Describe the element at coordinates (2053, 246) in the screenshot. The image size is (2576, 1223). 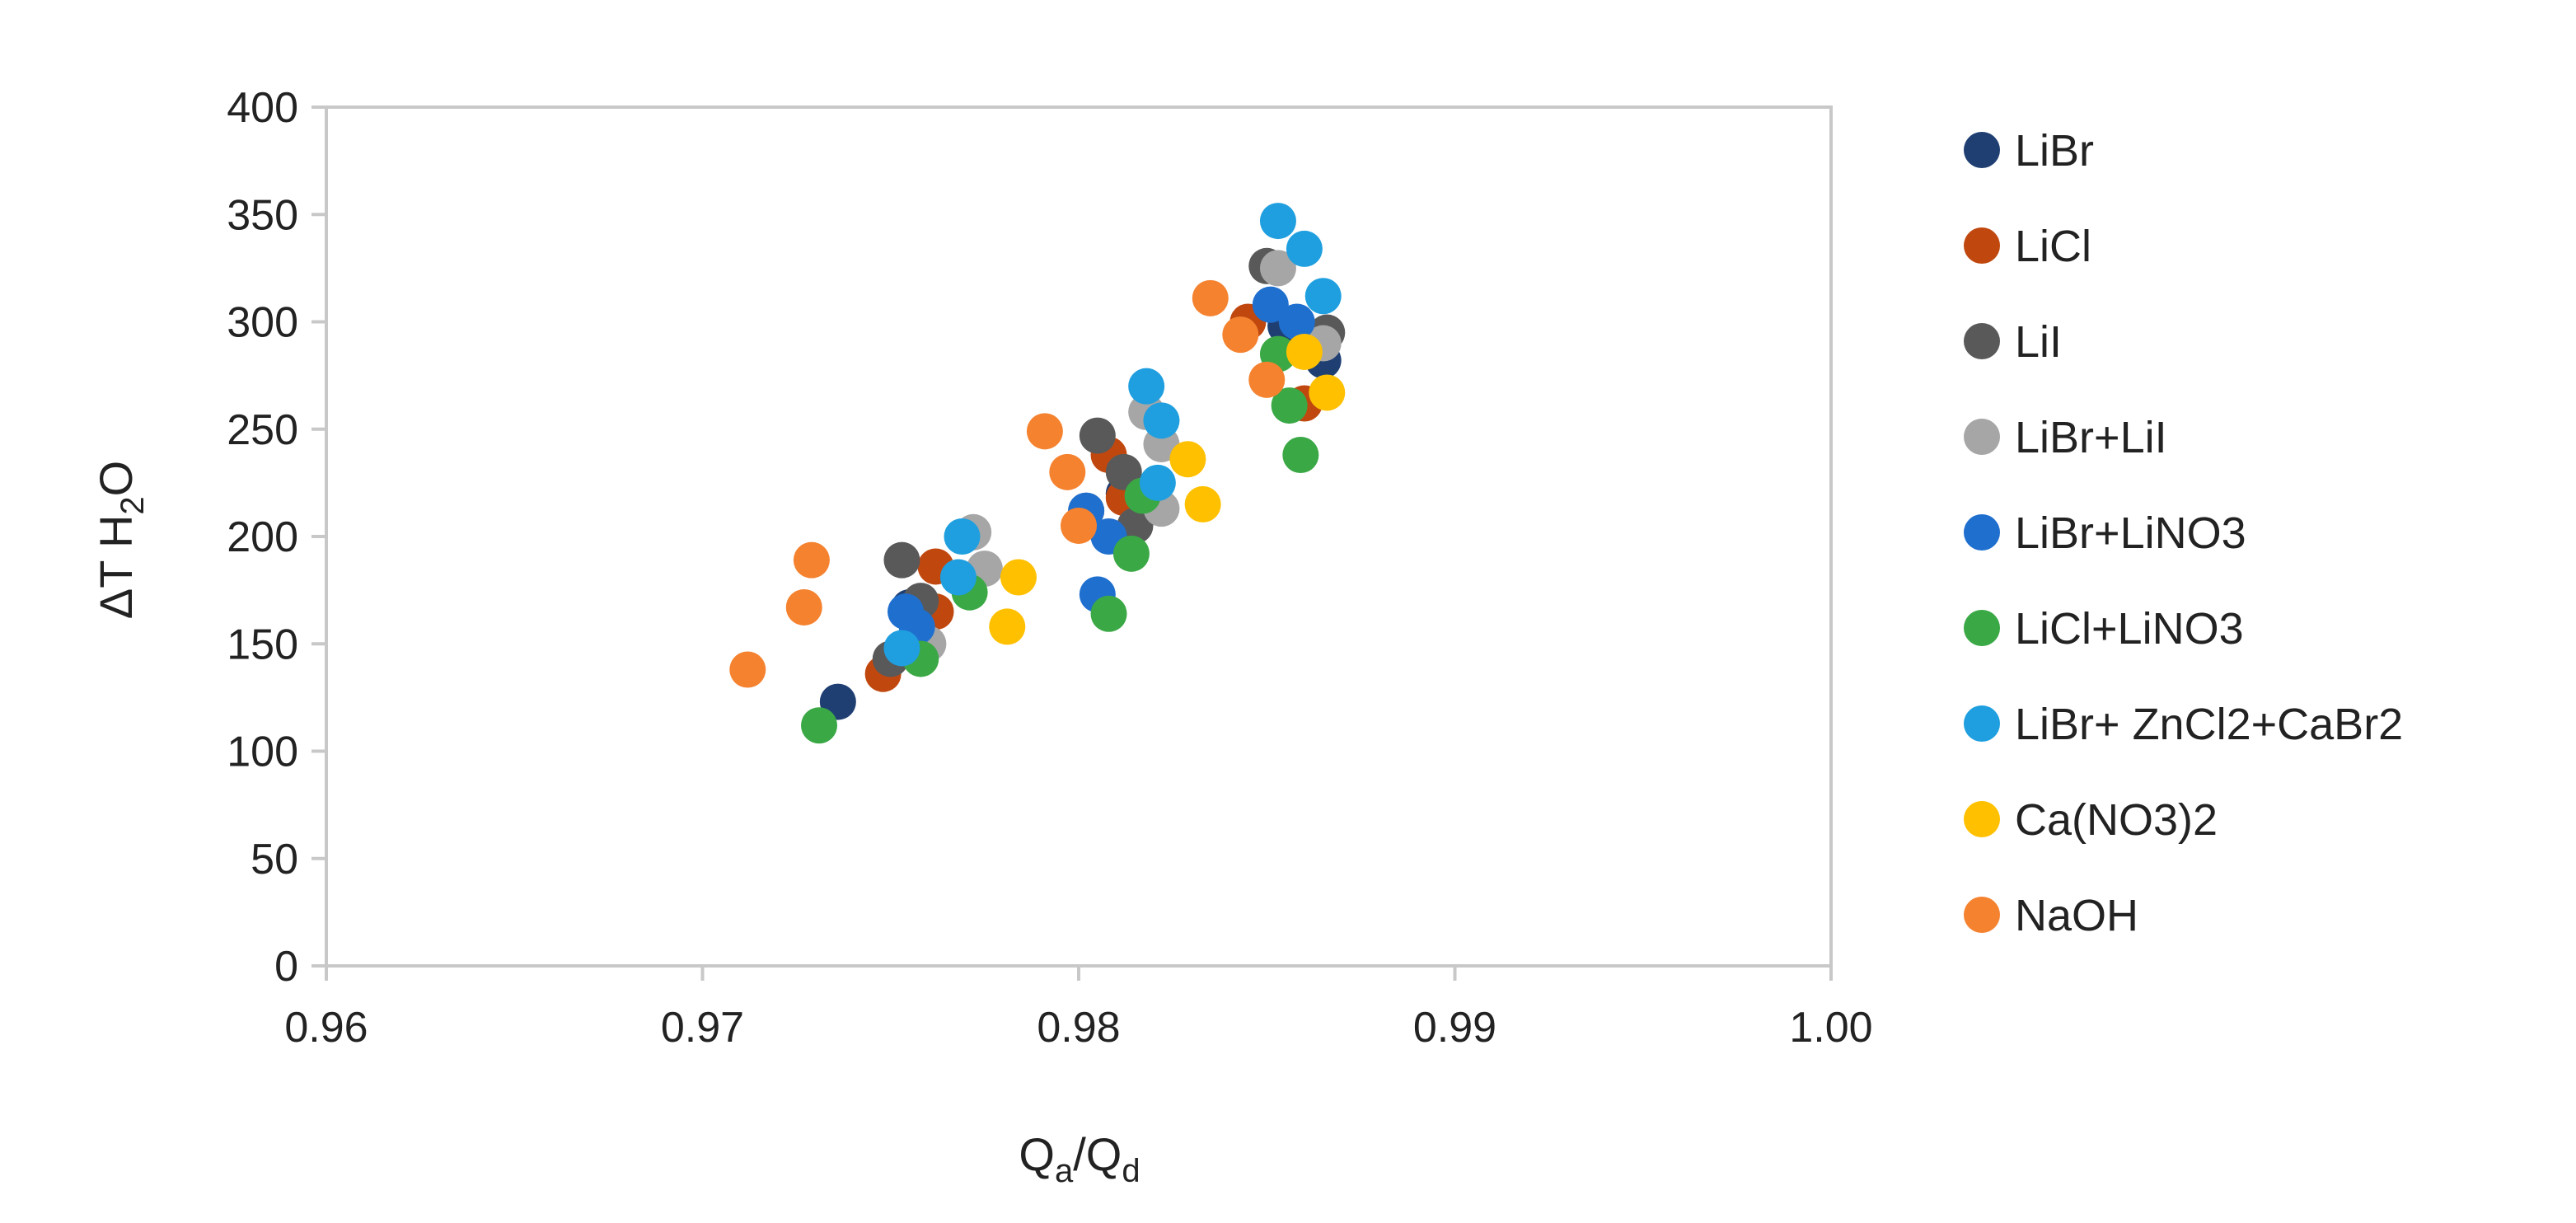
I see `legend-label: LiCl` at that location.